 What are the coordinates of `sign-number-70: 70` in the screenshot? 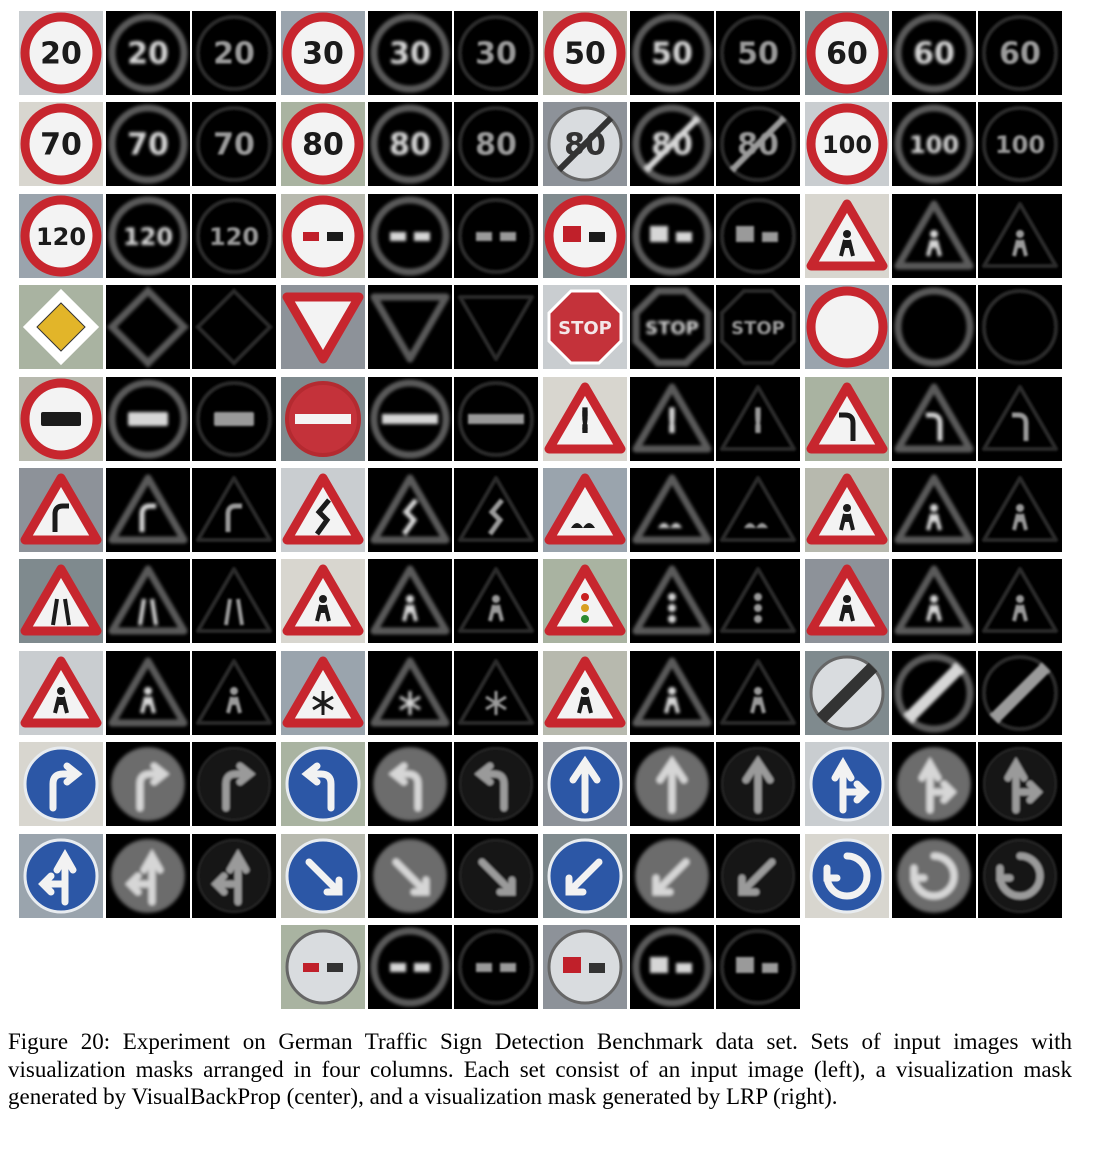 It's located at (234, 145).